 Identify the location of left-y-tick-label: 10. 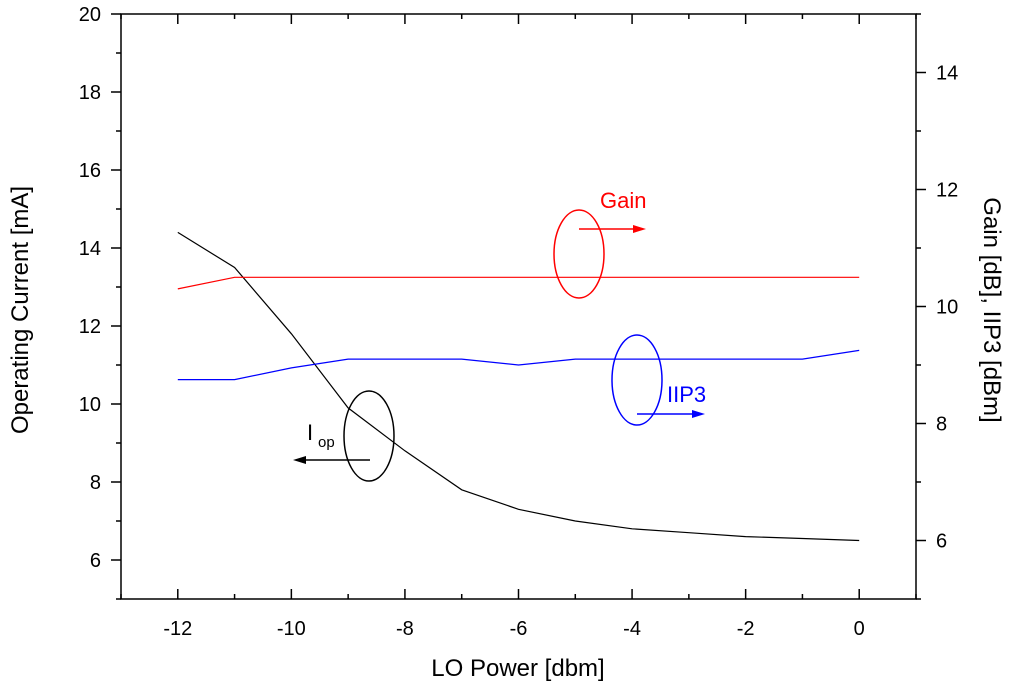
(90, 405).